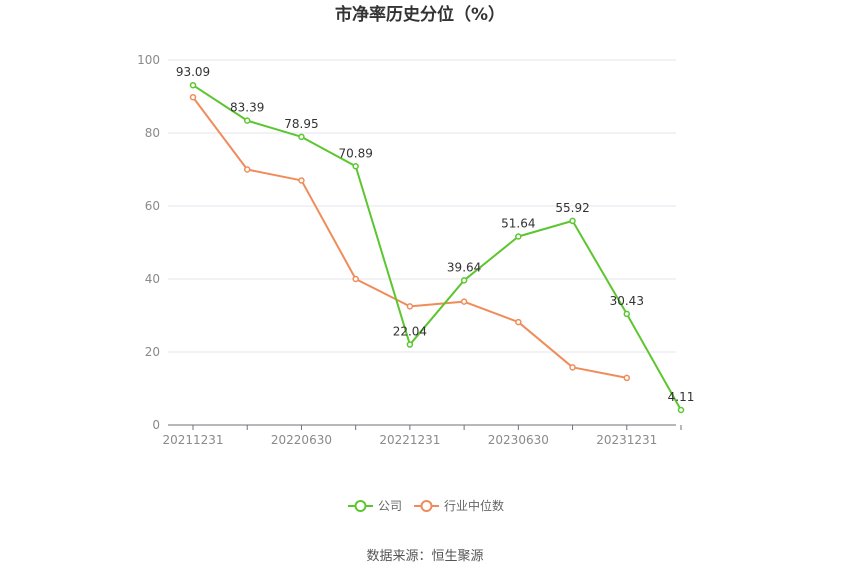  What do you see at coordinates (152, 279) in the screenshot?
I see `y-tick-label: 40` at bounding box center [152, 279].